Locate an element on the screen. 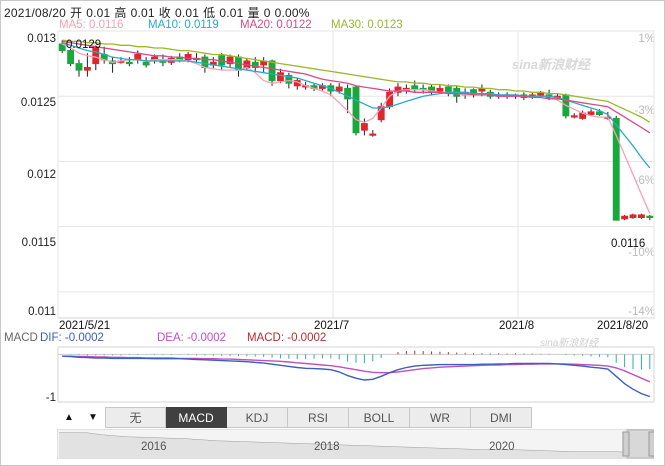  info-close-label: 收 is located at coordinates (164, 13).